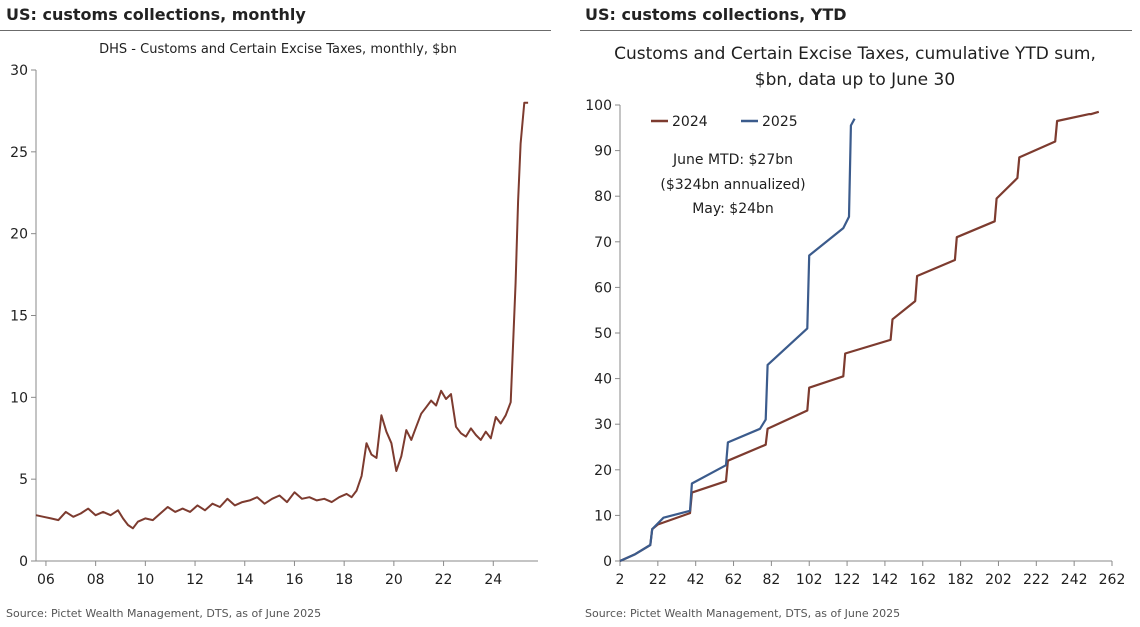  What do you see at coordinates (734, 580) in the screenshot?
I see `ytd-x-tick-label: 62` at bounding box center [734, 580].